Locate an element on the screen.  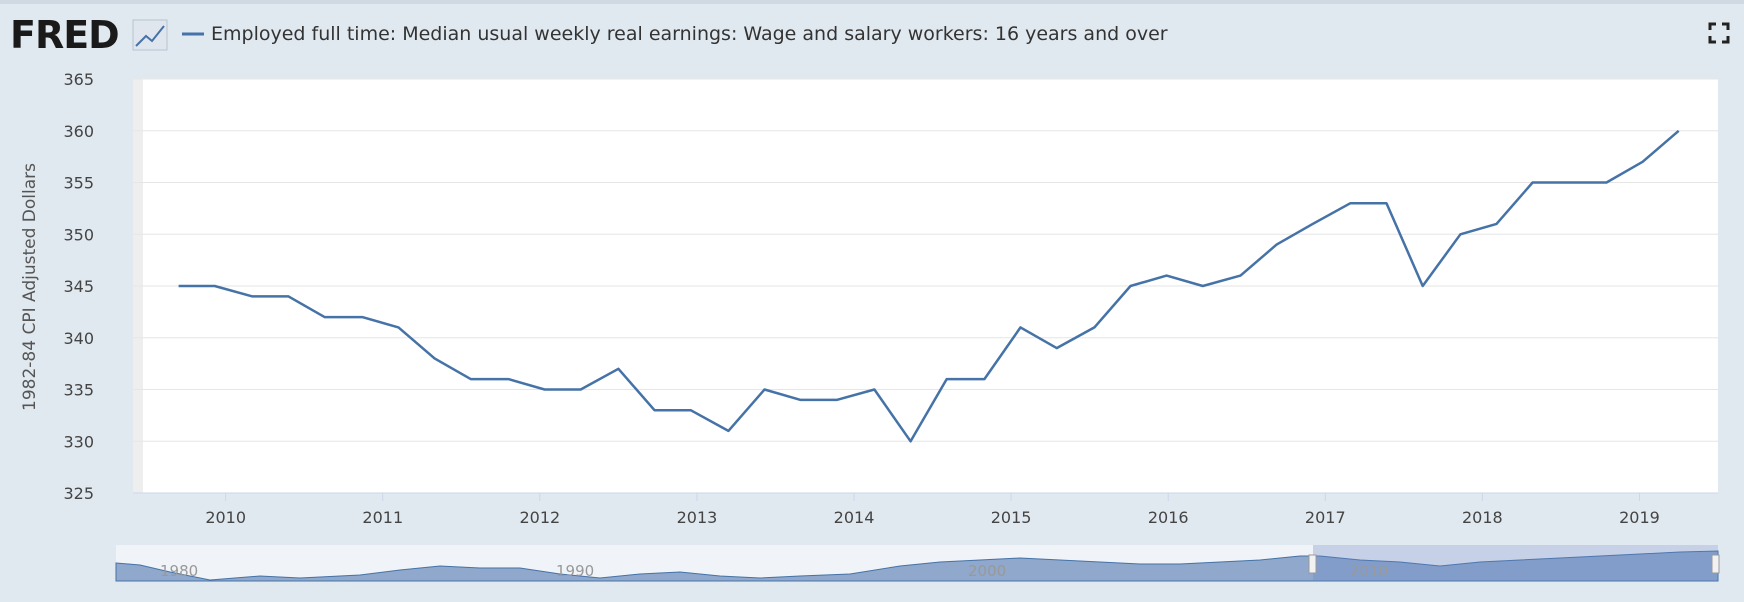
y-tick-label: 325 is located at coordinates (78, 493).